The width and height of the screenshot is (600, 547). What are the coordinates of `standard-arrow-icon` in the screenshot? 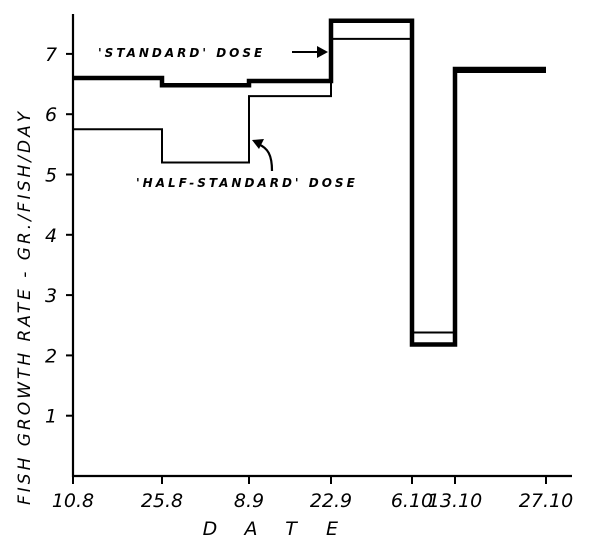 It's located at (310, 52).